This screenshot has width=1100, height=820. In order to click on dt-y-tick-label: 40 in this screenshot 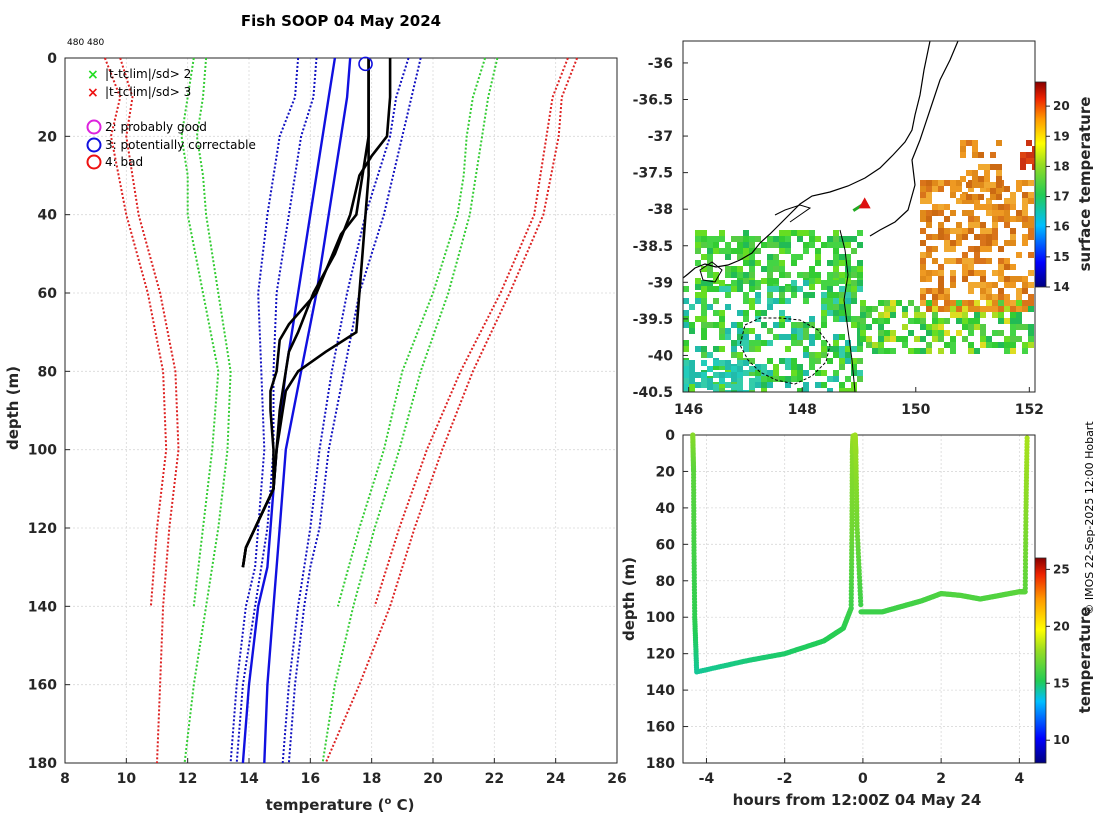, I will do `click(666, 509)`.